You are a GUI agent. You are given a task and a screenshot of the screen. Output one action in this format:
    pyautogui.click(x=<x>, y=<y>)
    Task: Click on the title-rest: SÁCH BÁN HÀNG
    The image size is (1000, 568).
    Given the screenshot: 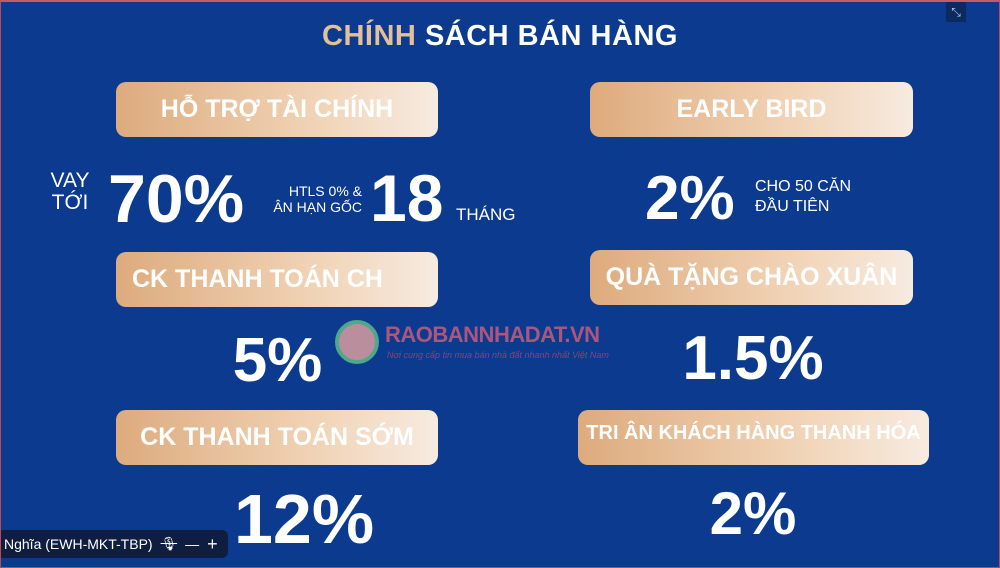 What is the action you would take?
    pyautogui.click(x=547, y=36)
    